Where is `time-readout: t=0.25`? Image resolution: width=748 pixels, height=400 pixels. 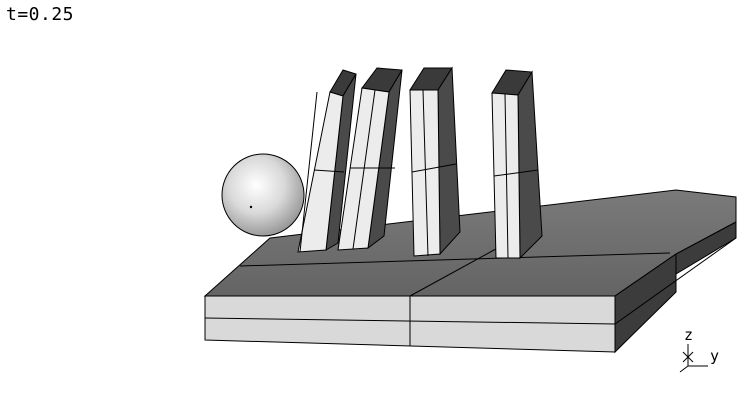 time-readout: t=0.25 is located at coordinates (40, 14).